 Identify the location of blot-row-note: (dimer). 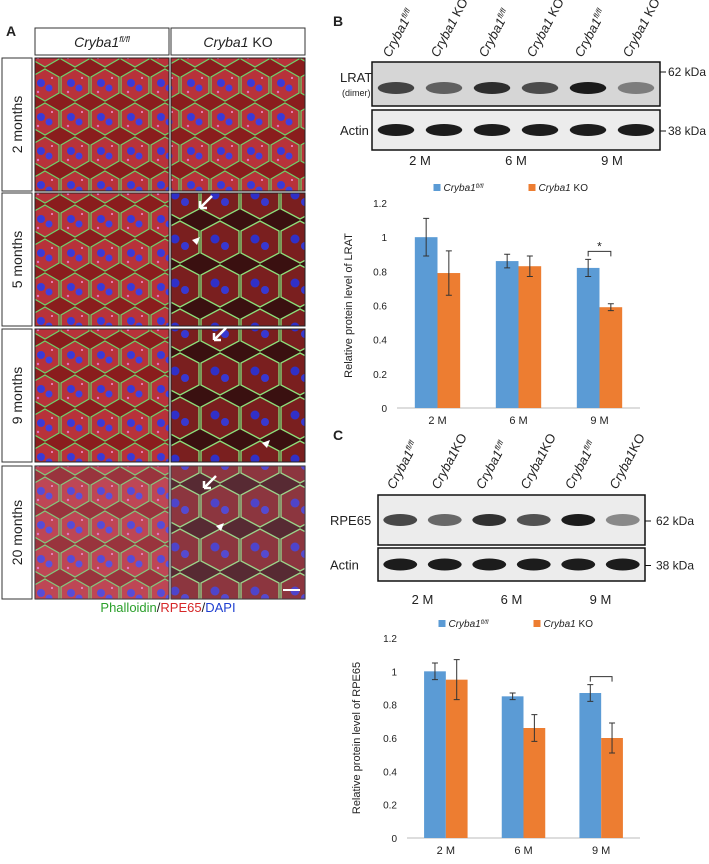
(356, 93).